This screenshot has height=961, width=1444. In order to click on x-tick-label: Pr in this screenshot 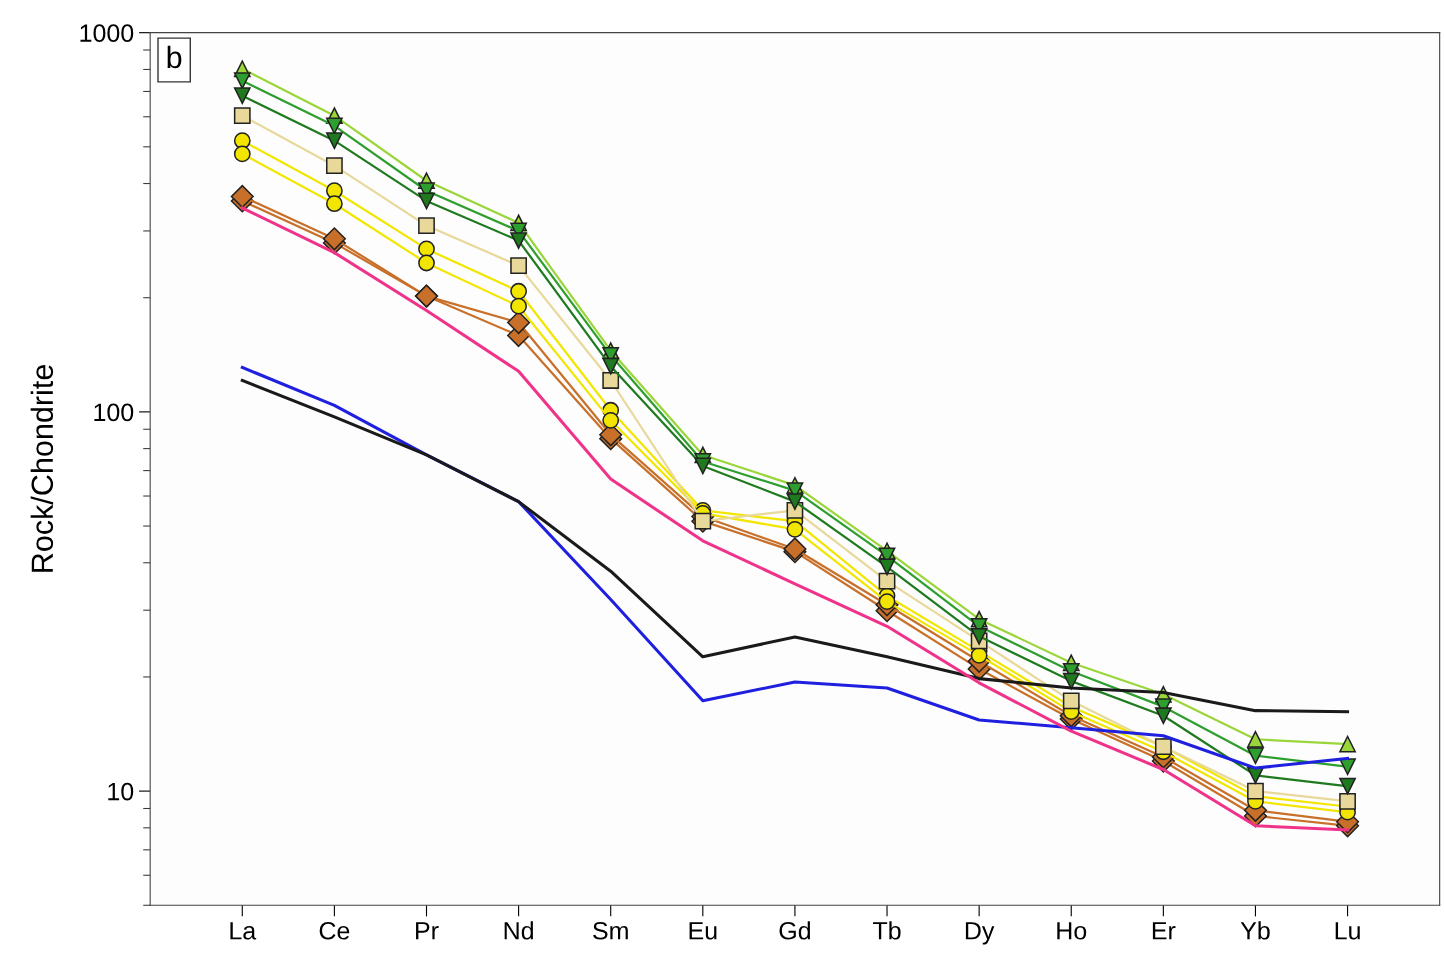, I will do `click(427, 931)`.